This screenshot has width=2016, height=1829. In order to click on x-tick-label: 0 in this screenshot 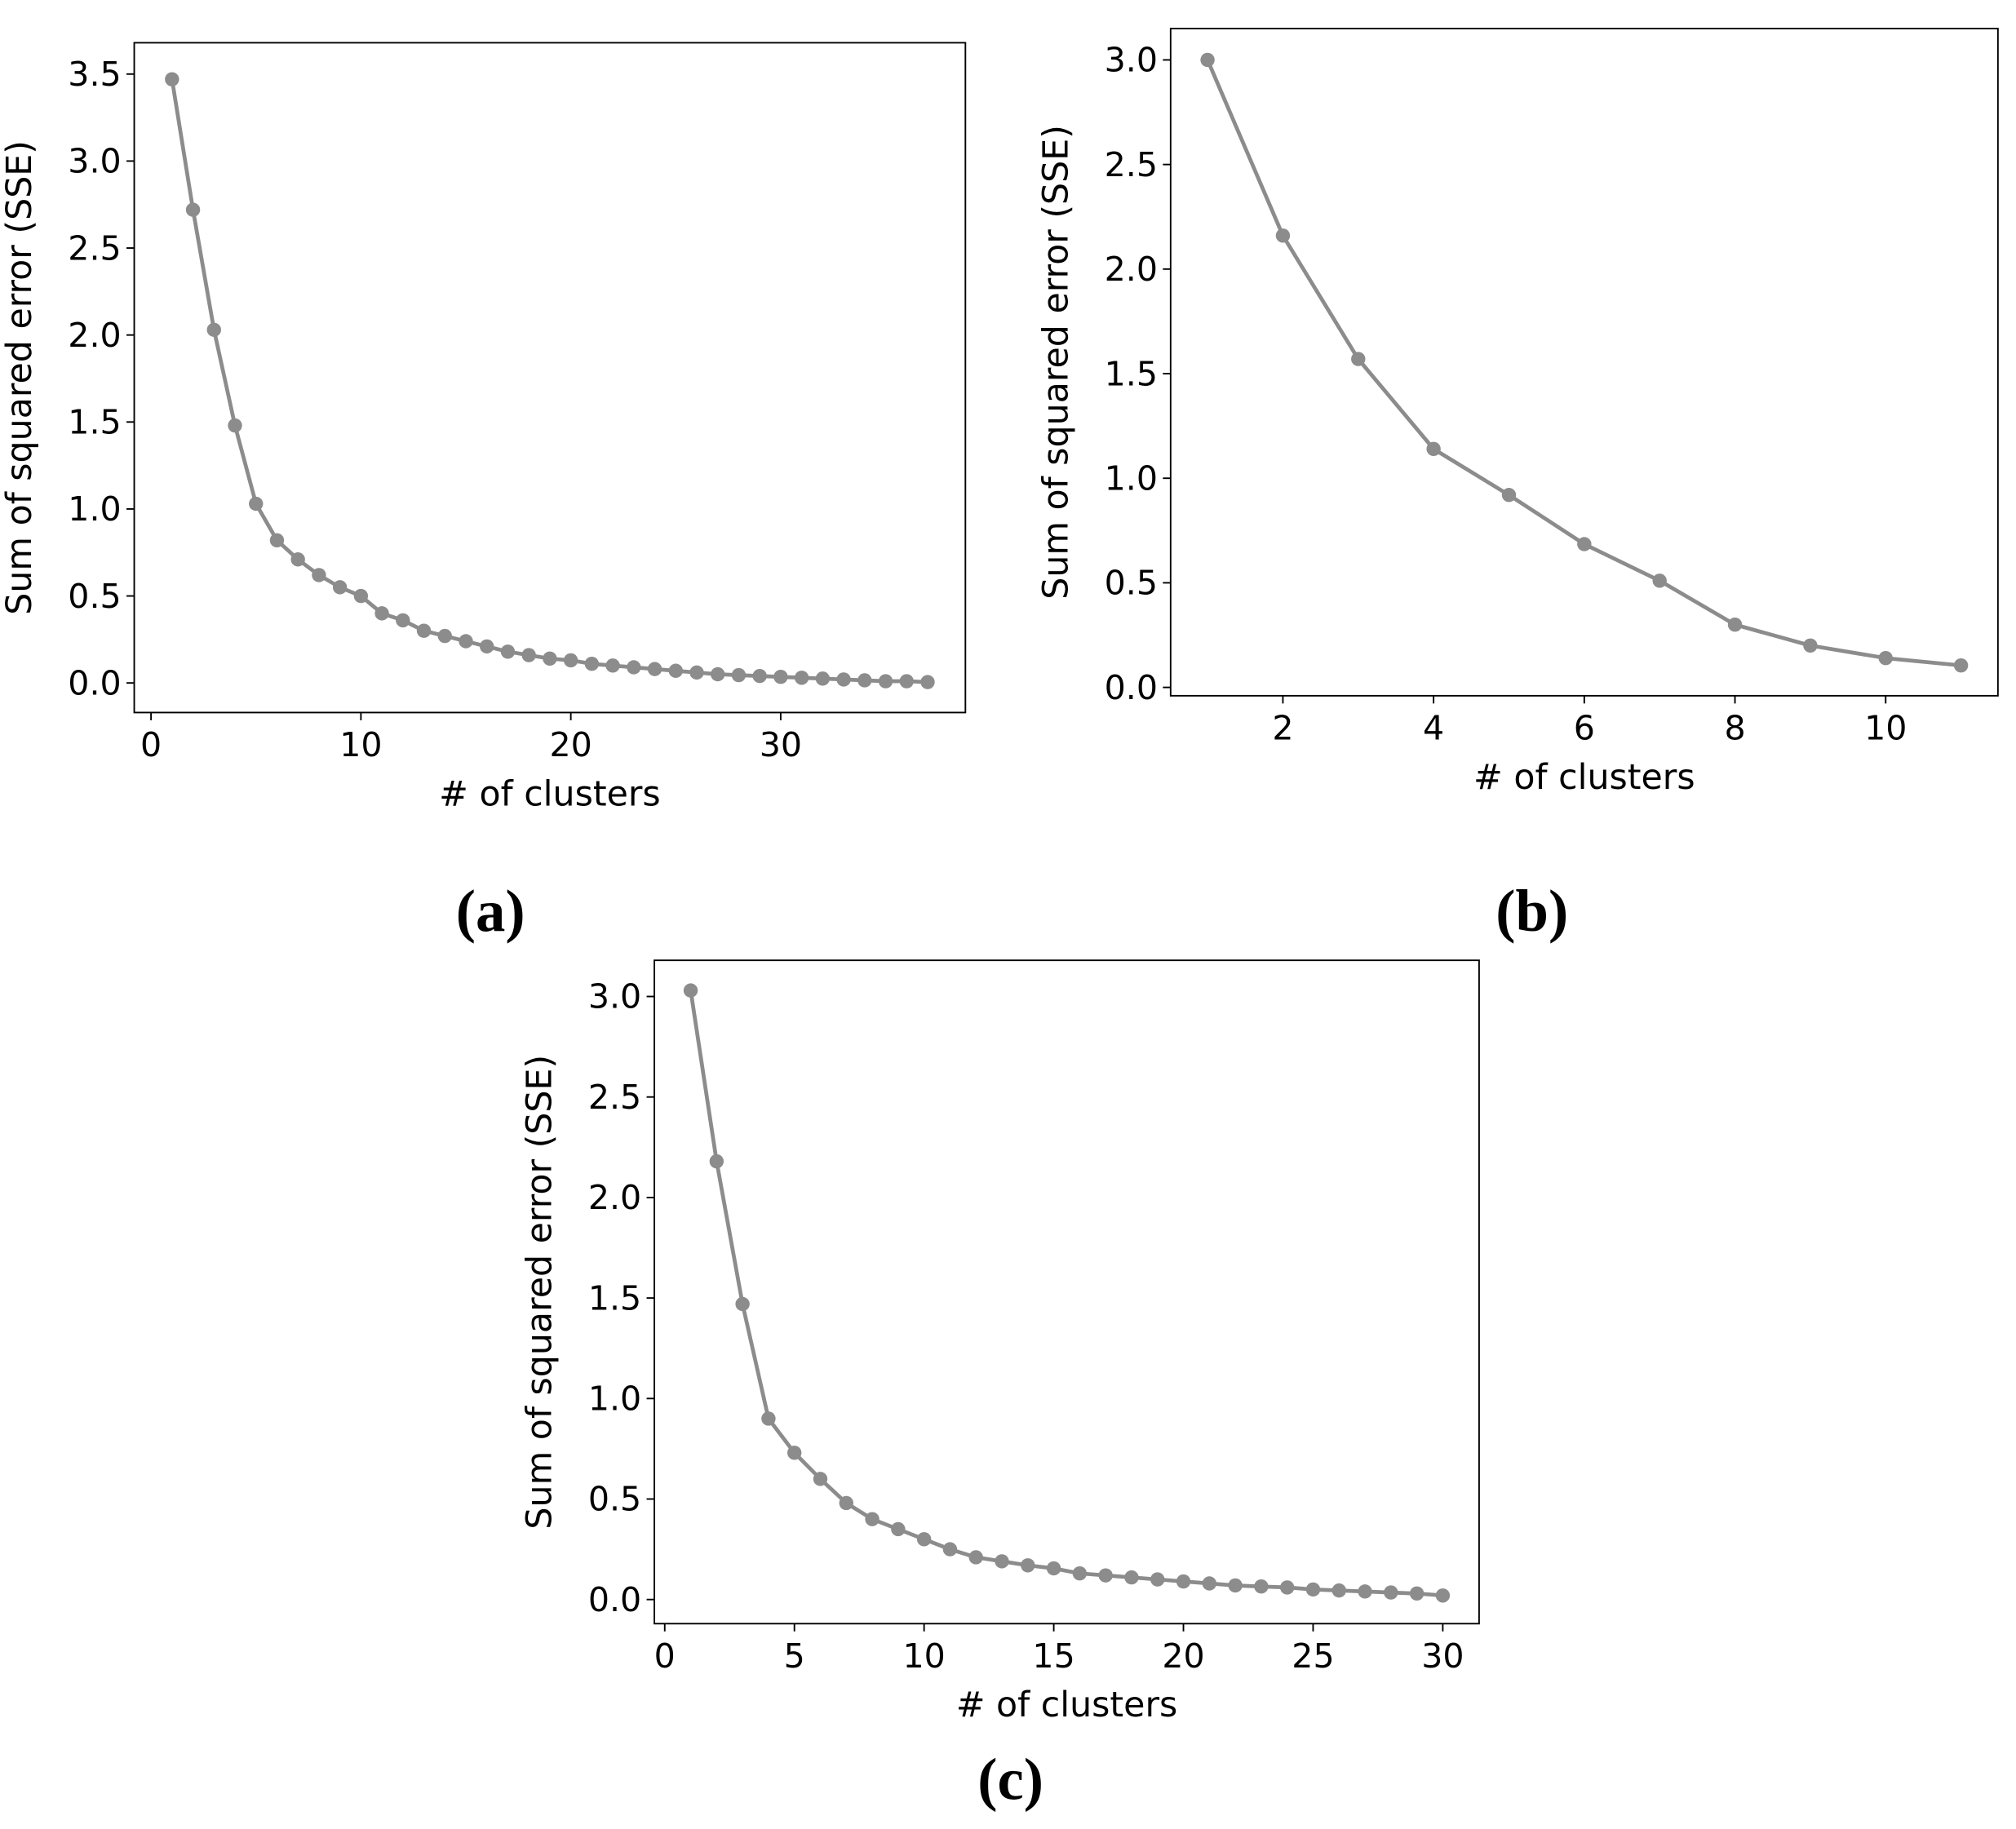, I will do `click(151, 744)`.